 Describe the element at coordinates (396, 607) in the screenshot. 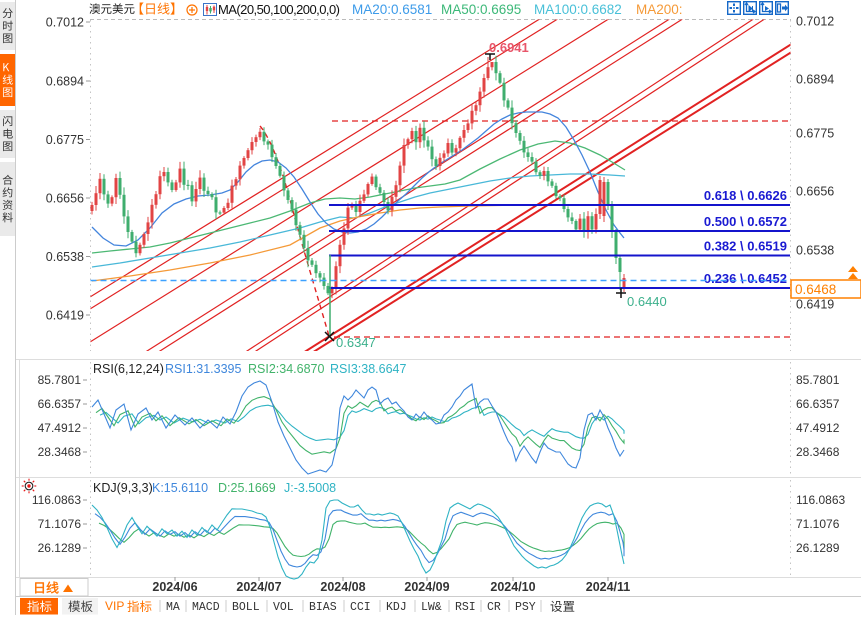

I see `svg-text: KDJ` at that location.